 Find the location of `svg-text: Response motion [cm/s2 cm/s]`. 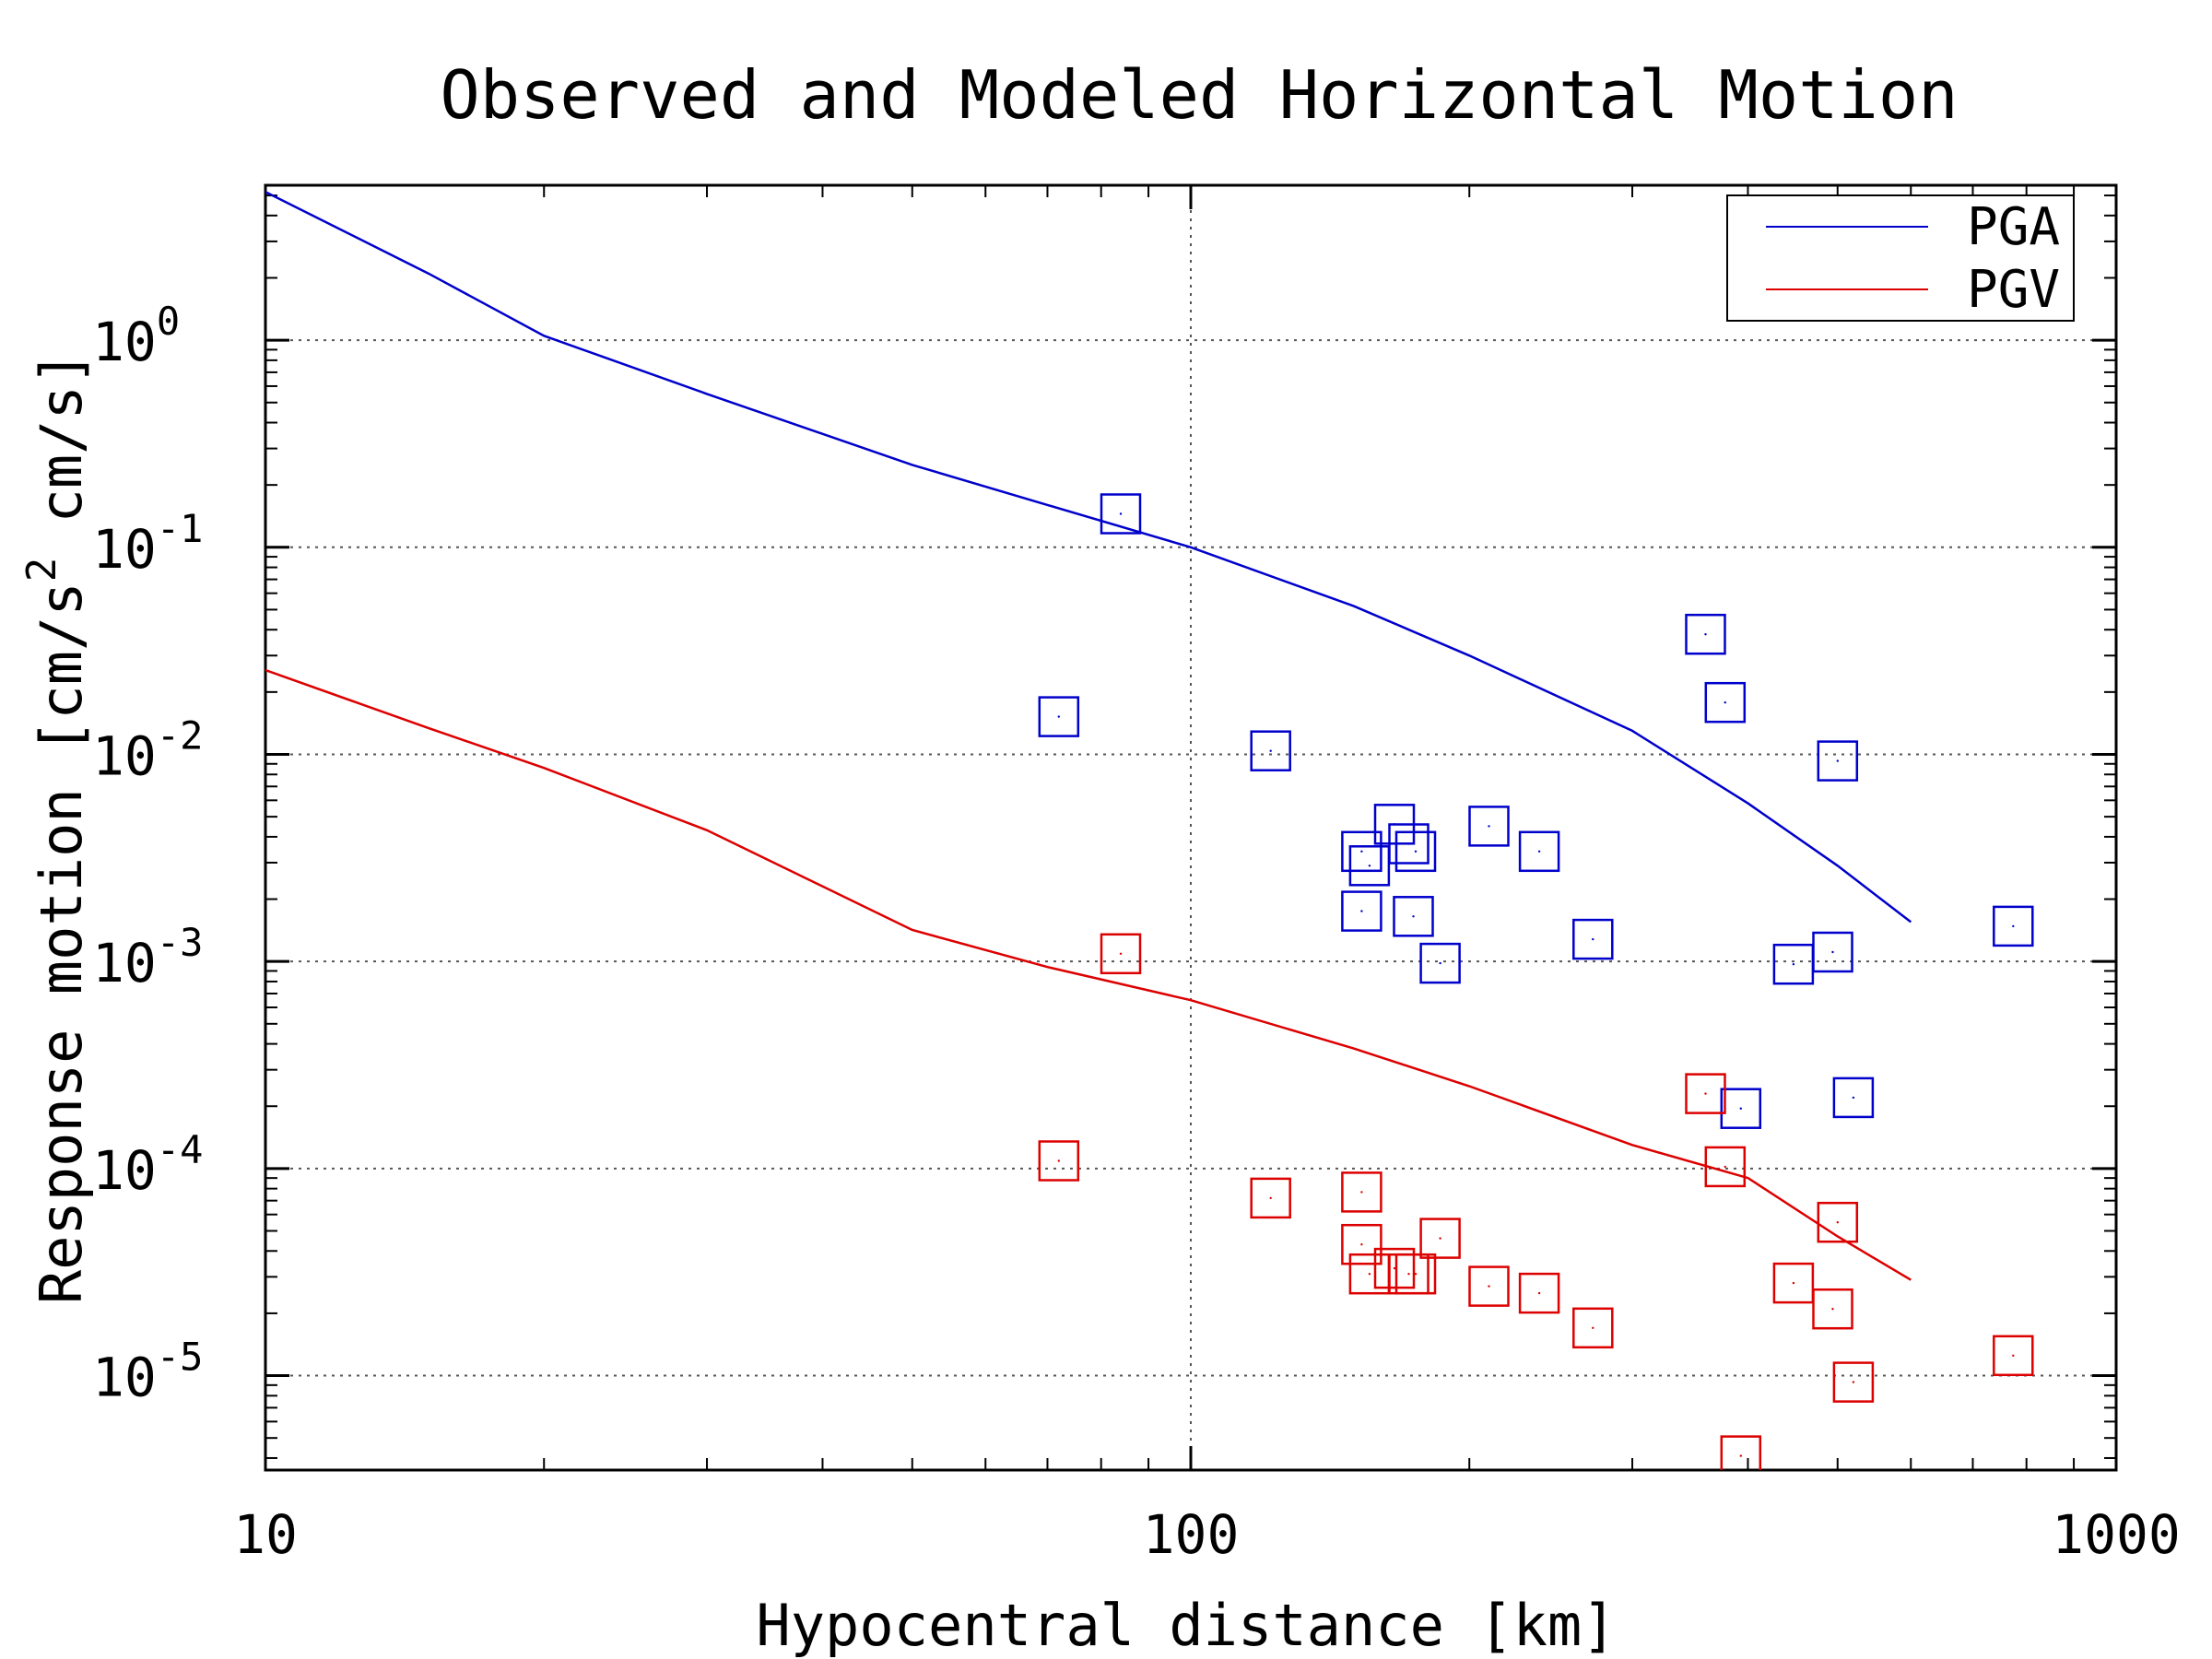

svg-text: Response motion [cm/s2 cm/s] is located at coordinates (56, 827).